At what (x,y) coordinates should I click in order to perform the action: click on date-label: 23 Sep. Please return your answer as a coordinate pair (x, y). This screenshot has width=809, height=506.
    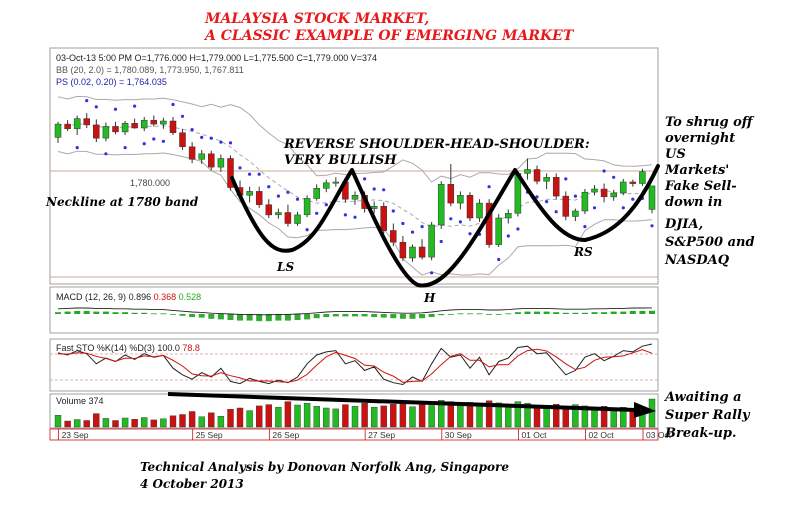
    Looking at the image, I should click on (75, 435).